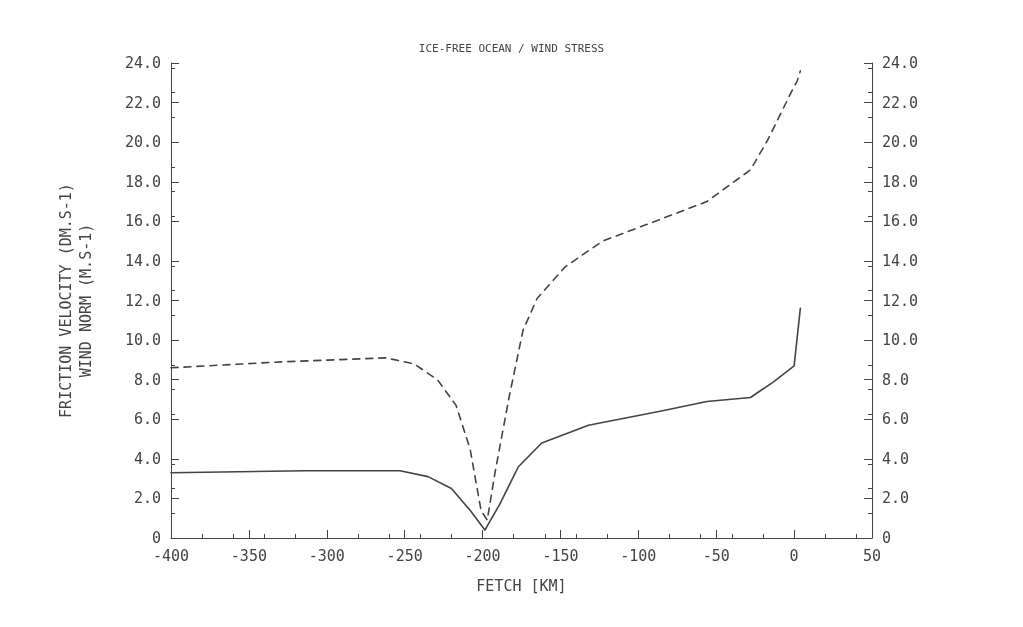 This screenshot has height=627, width=1023. Describe the element at coordinates (896, 419) in the screenshot. I see `y2-tick-label: 6.0` at that location.